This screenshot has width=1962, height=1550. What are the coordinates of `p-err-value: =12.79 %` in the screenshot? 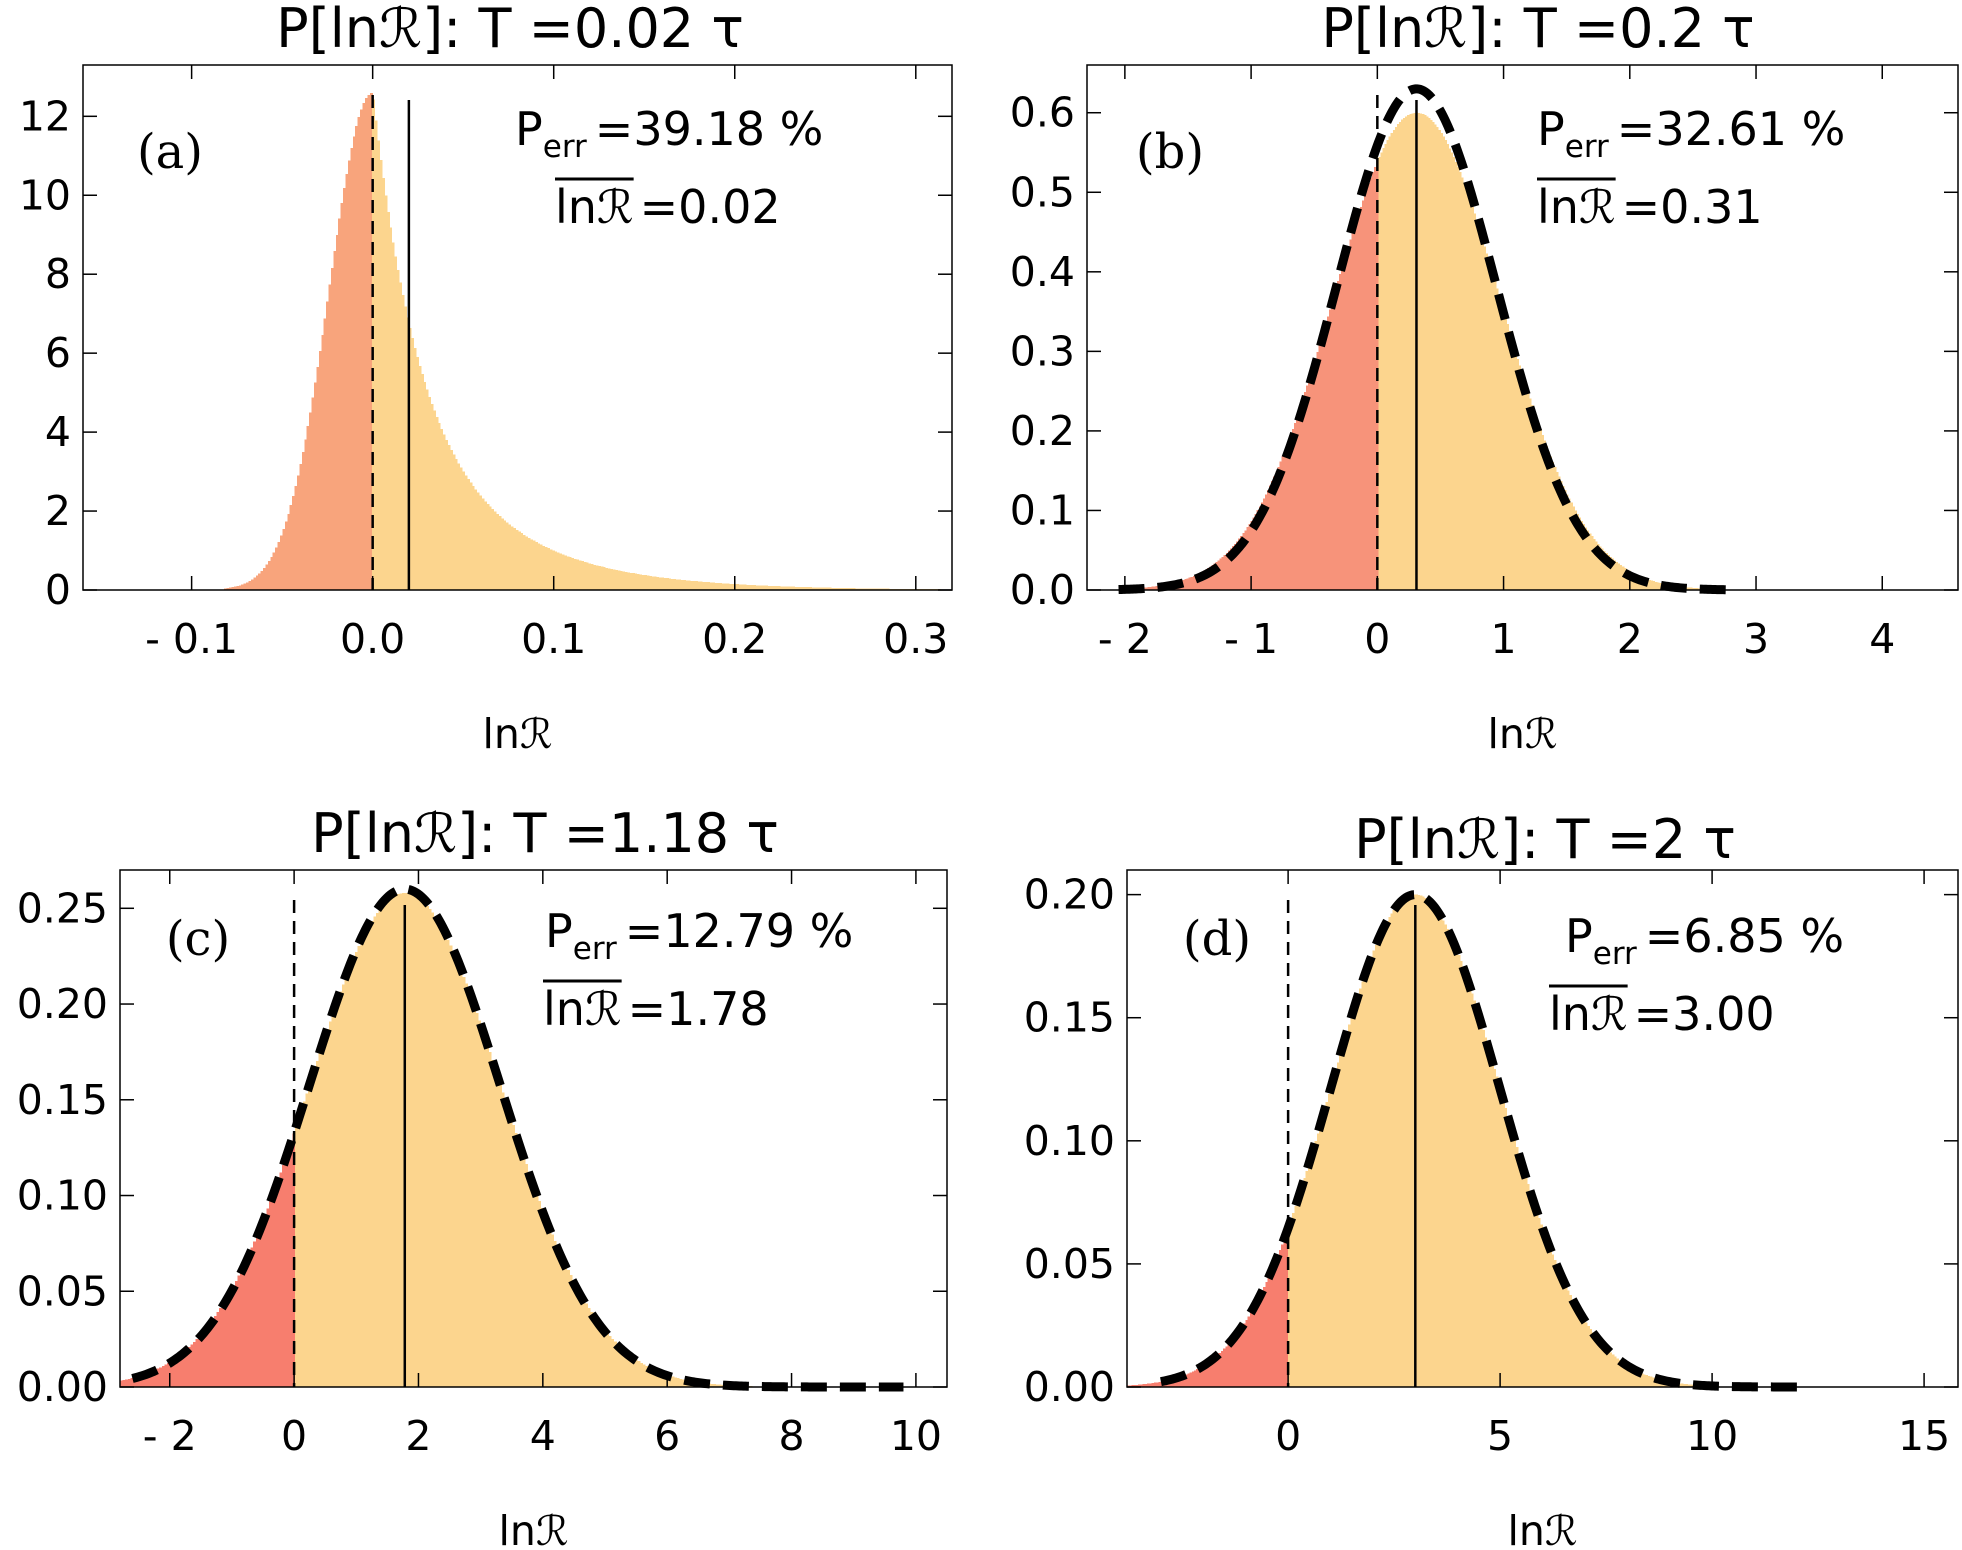 It's located at (739, 931).